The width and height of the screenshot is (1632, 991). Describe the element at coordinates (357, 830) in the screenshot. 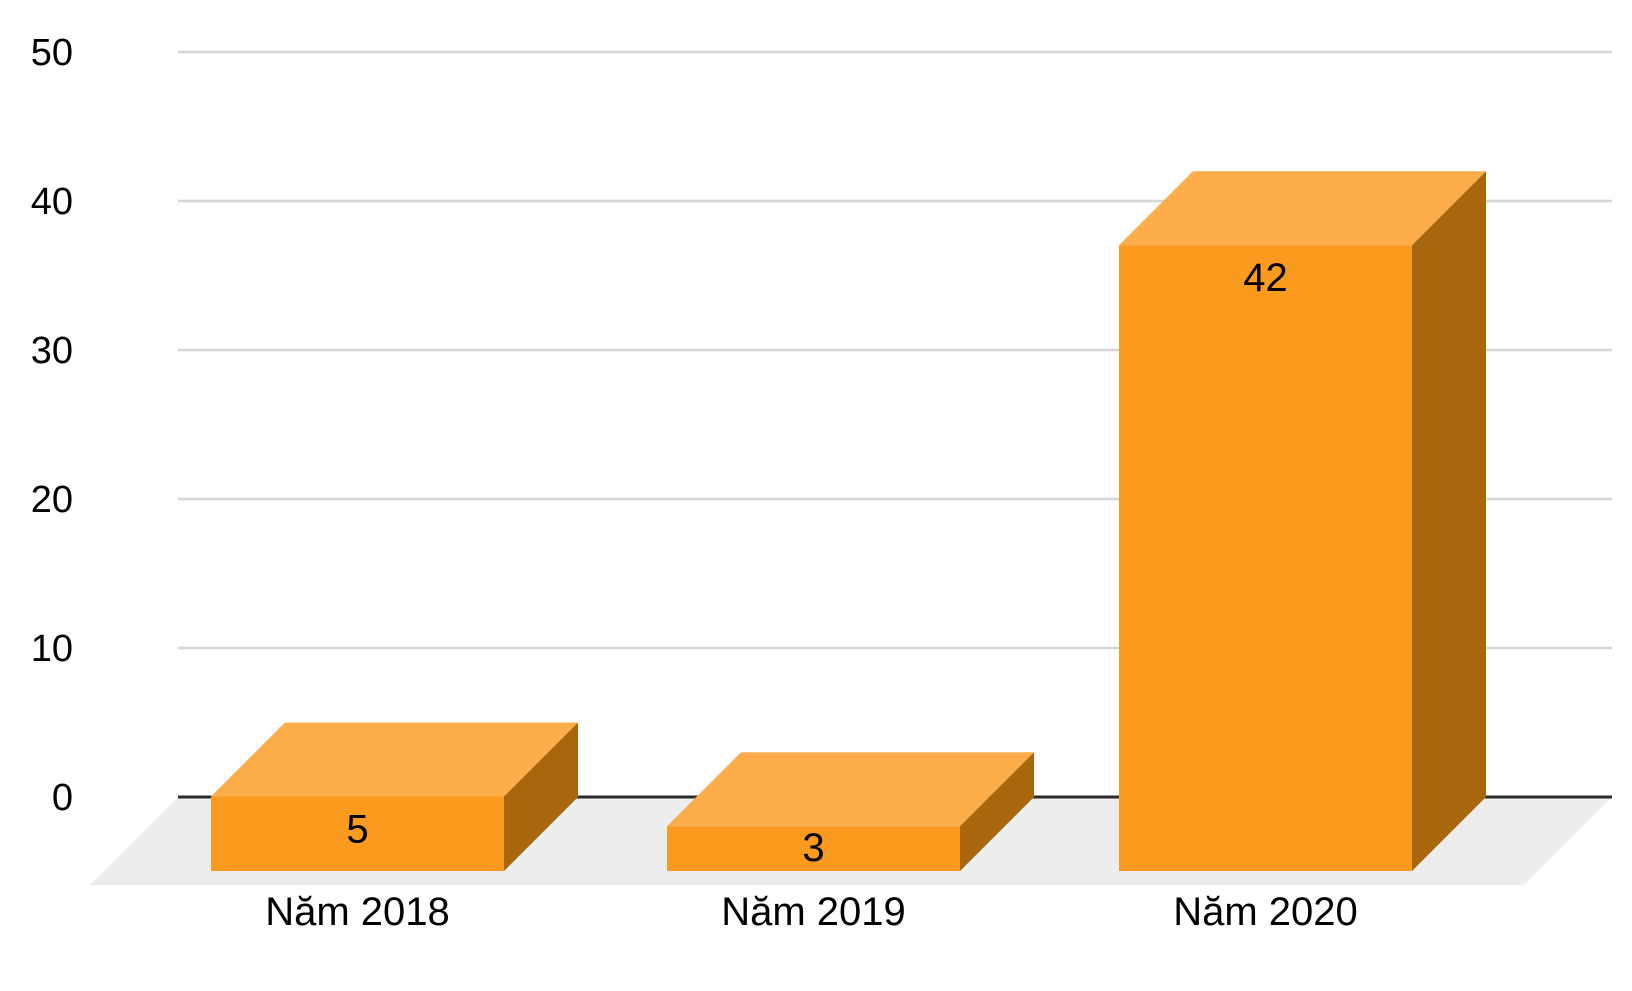

I see `bar-value-label: 5` at that location.